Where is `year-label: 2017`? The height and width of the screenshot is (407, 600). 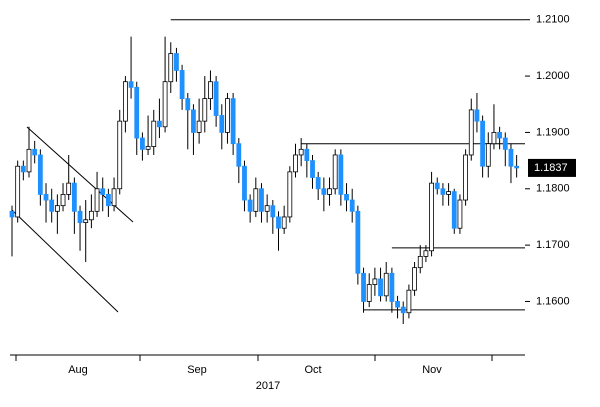 year-label: 2017 is located at coordinates (268, 386).